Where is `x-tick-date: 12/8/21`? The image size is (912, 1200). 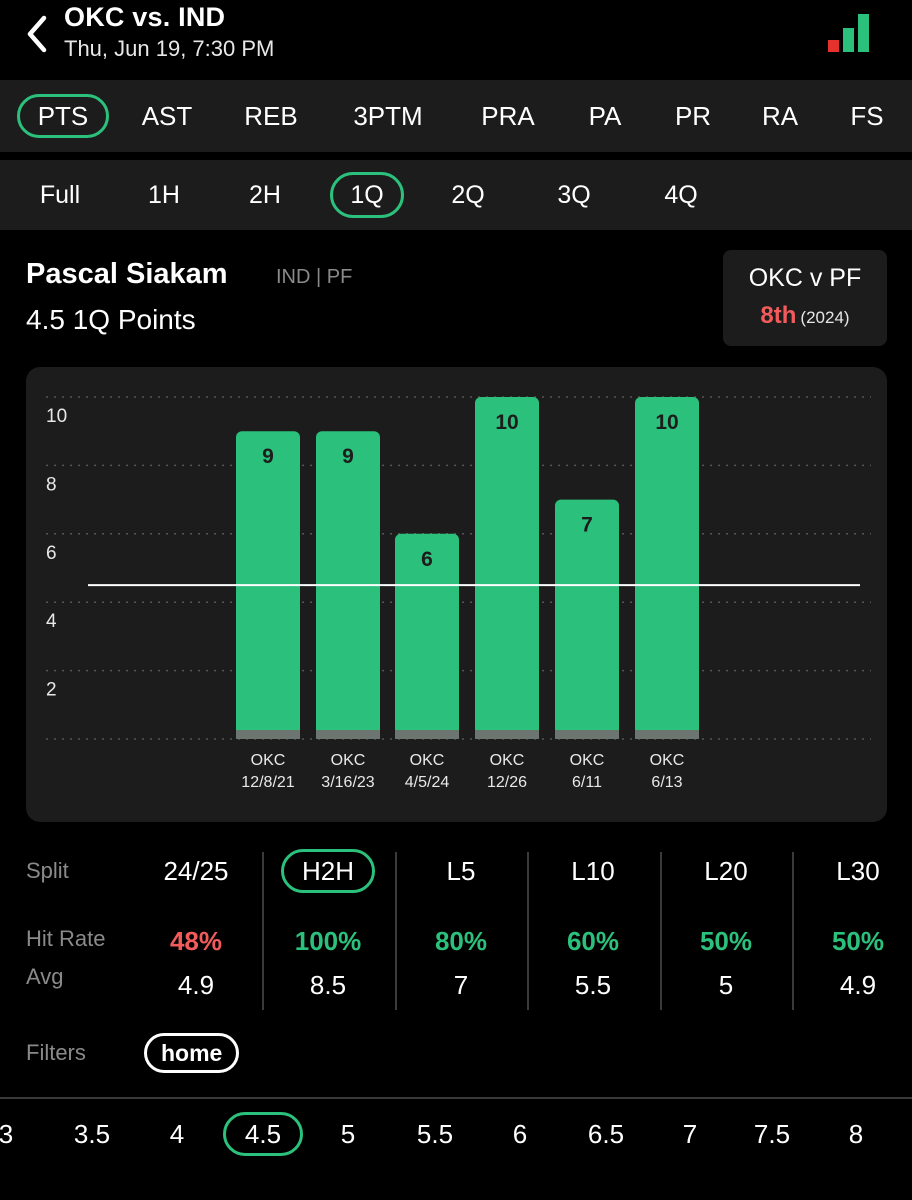
x-tick-date: 12/8/21 is located at coordinates (267, 782).